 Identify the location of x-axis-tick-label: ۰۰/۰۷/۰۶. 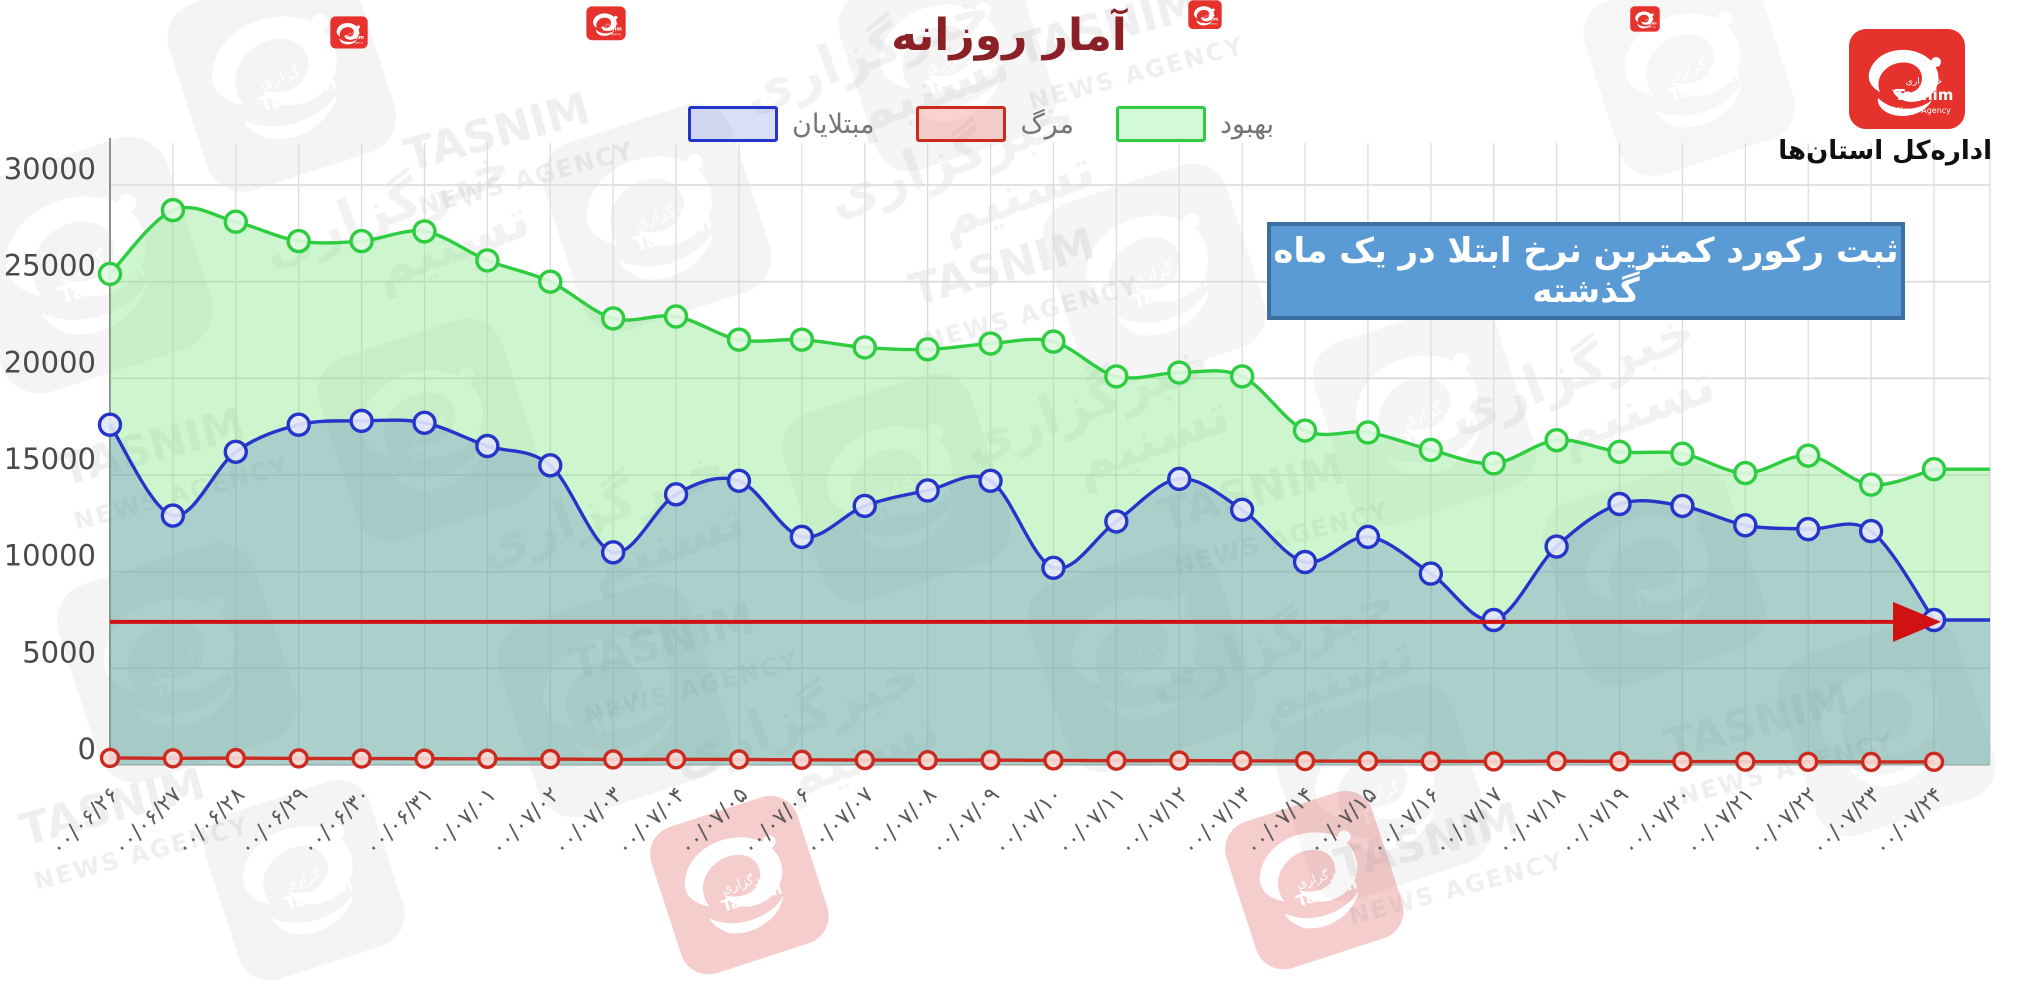
(777, 822).